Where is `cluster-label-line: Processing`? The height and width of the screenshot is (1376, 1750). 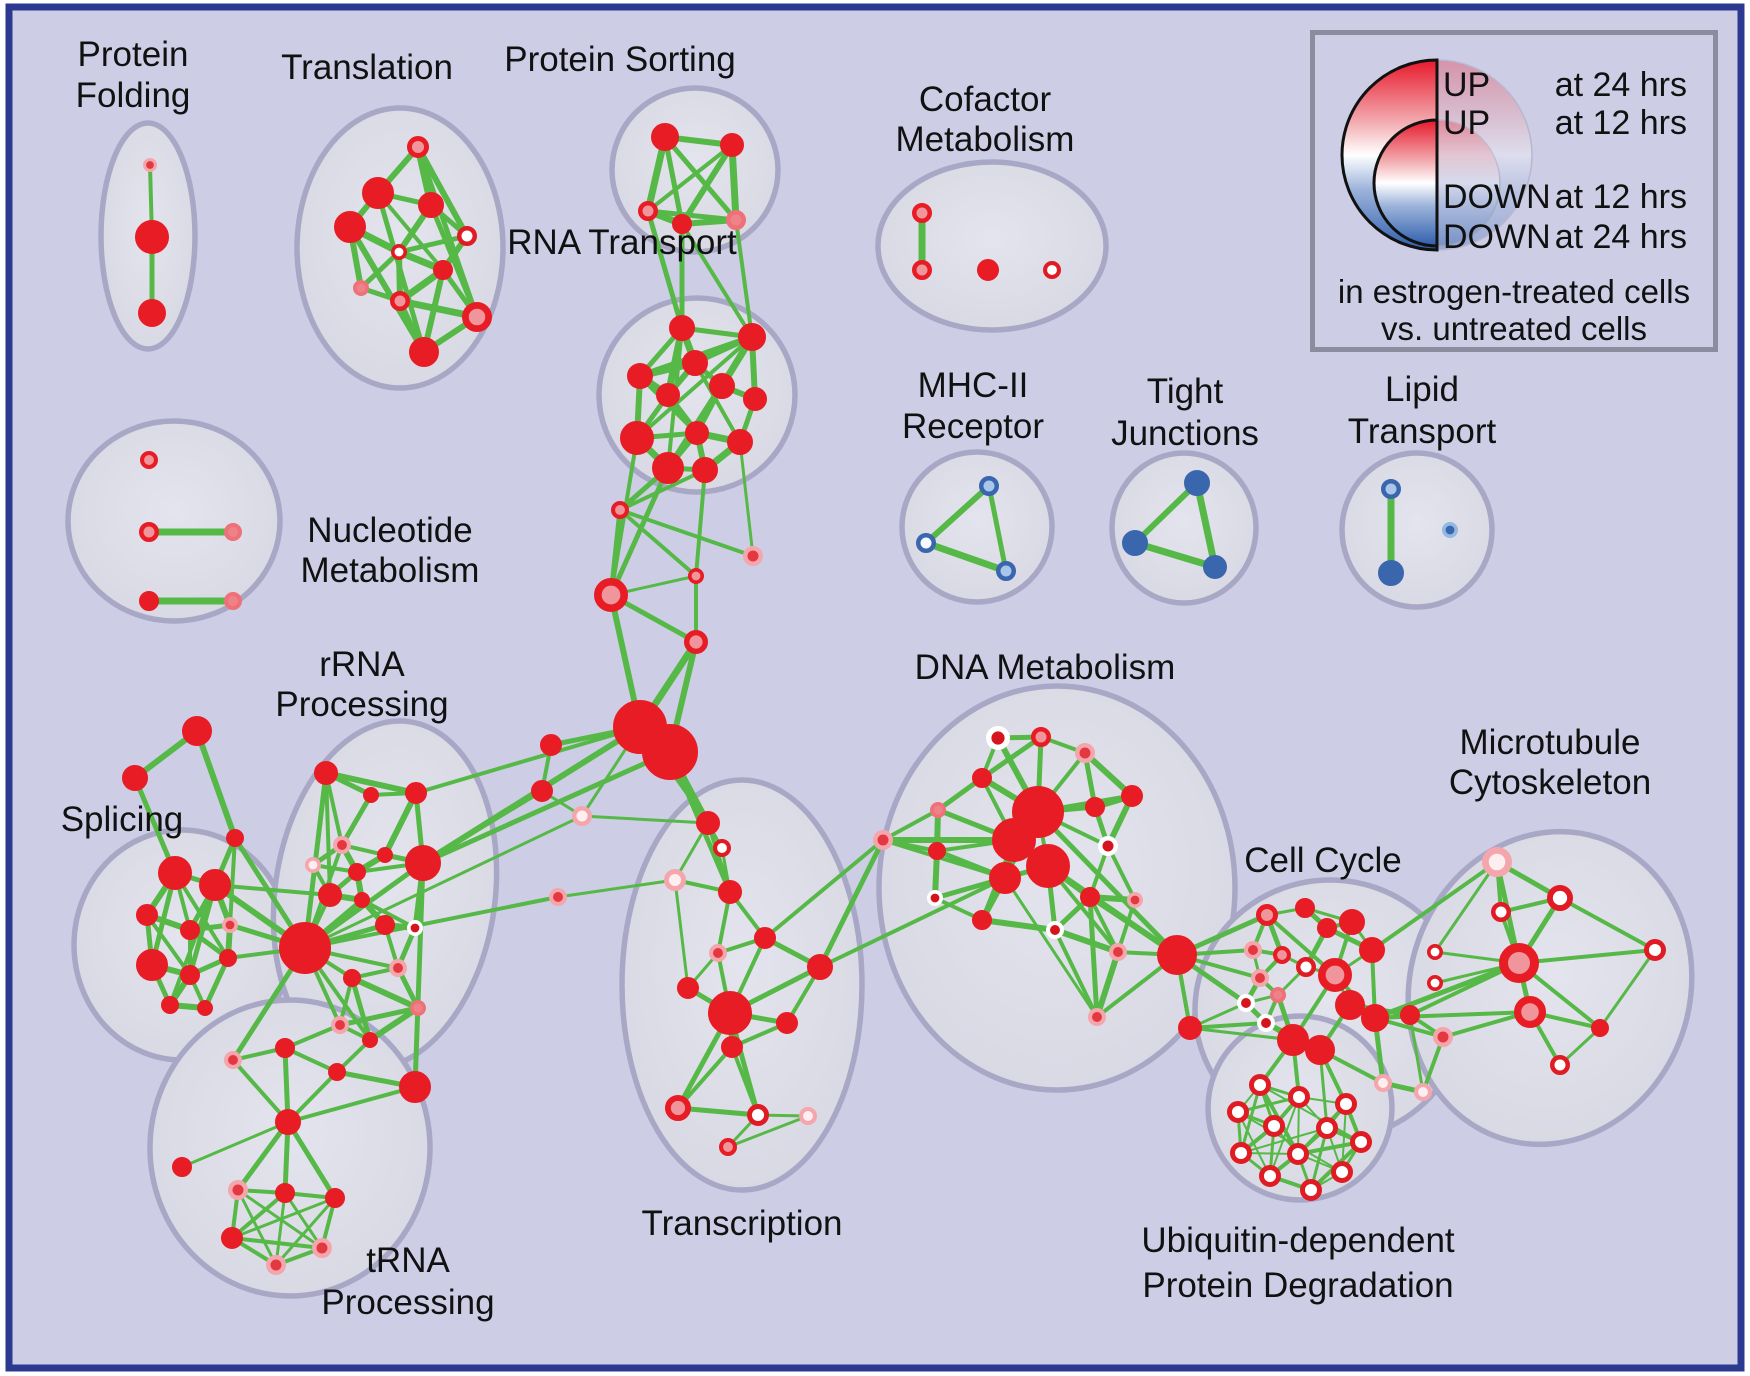 cluster-label-line: Processing is located at coordinates (361, 704).